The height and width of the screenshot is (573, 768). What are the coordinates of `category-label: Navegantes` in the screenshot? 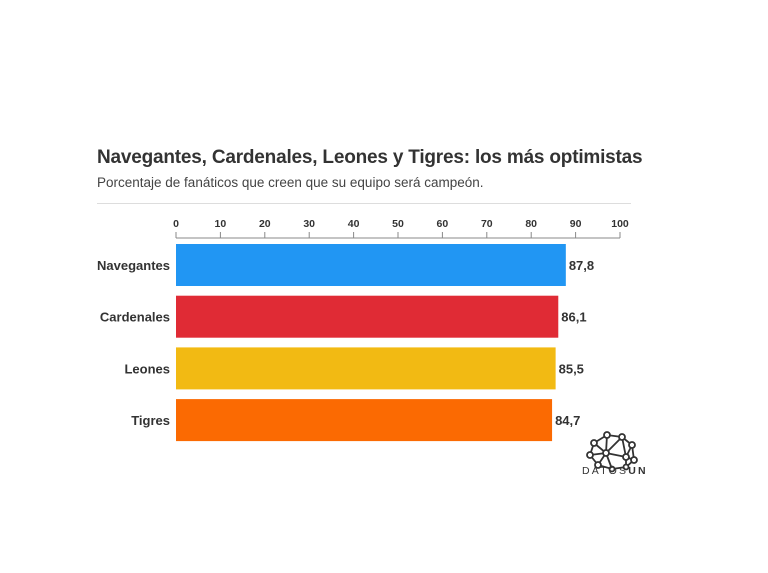 It's located at (133, 265).